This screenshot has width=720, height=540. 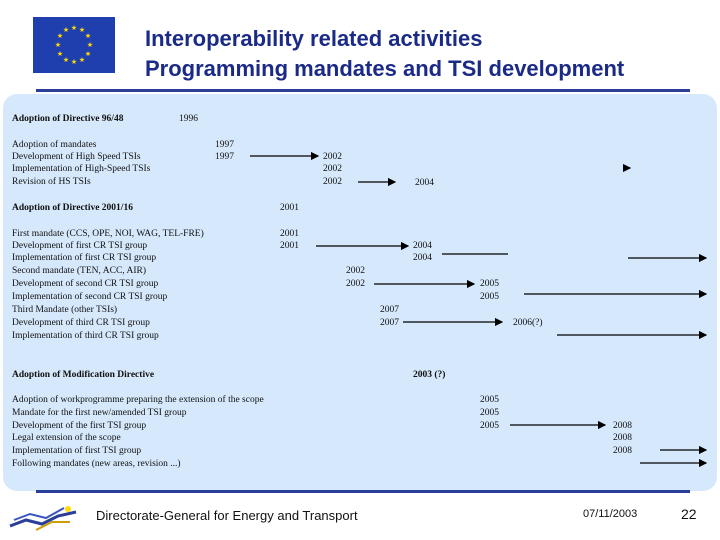 What do you see at coordinates (66, 438) in the screenshot?
I see `timeline-item: Legal extension of the scope` at bounding box center [66, 438].